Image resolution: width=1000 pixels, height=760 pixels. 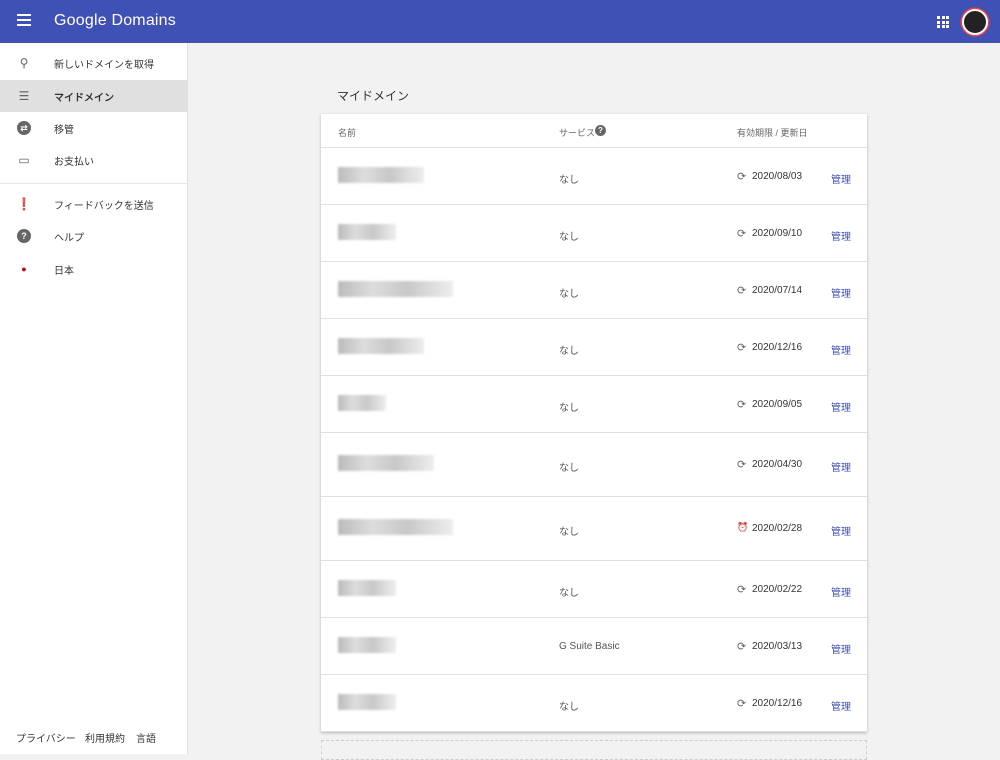 What do you see at coordinates (589, 646) in the screenshot?
I see `service-value: G Suite Basic` at bounding box center [589, 646].